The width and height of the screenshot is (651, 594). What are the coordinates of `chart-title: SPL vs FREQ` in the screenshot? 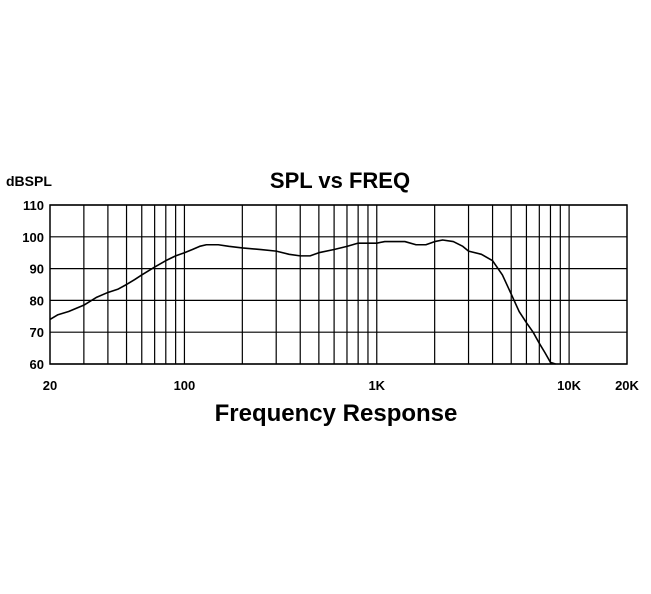 It's located at (340, 180).